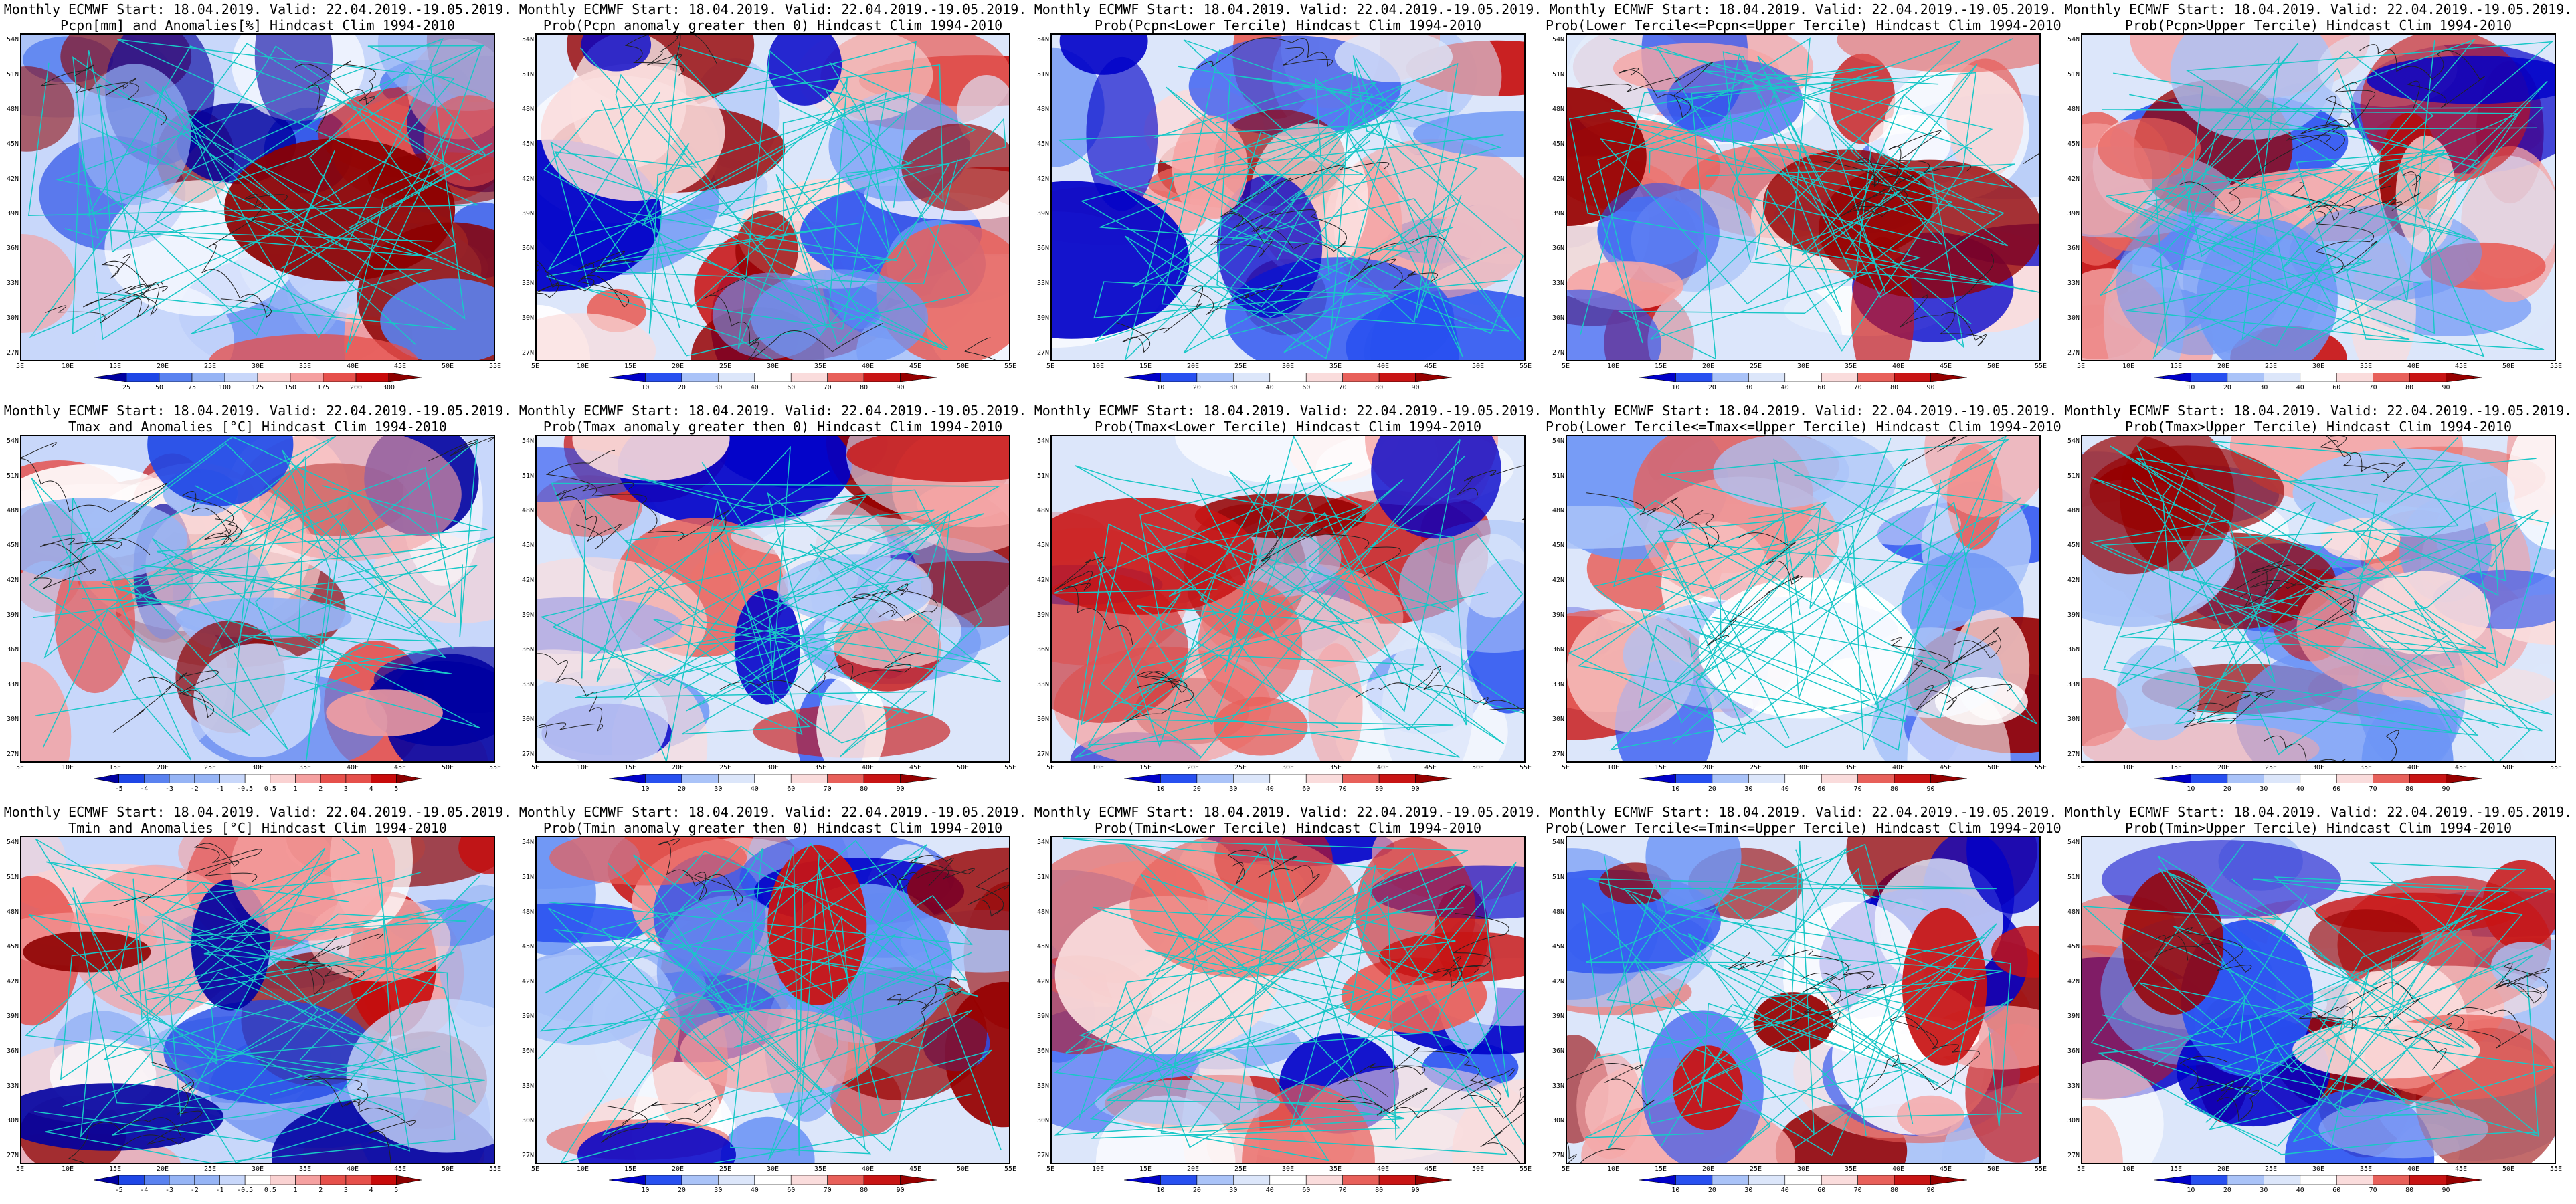  Describe the element at coordinates (270, 1190) in the screenshot. I see `colorbar-label: 0.5` at that location.